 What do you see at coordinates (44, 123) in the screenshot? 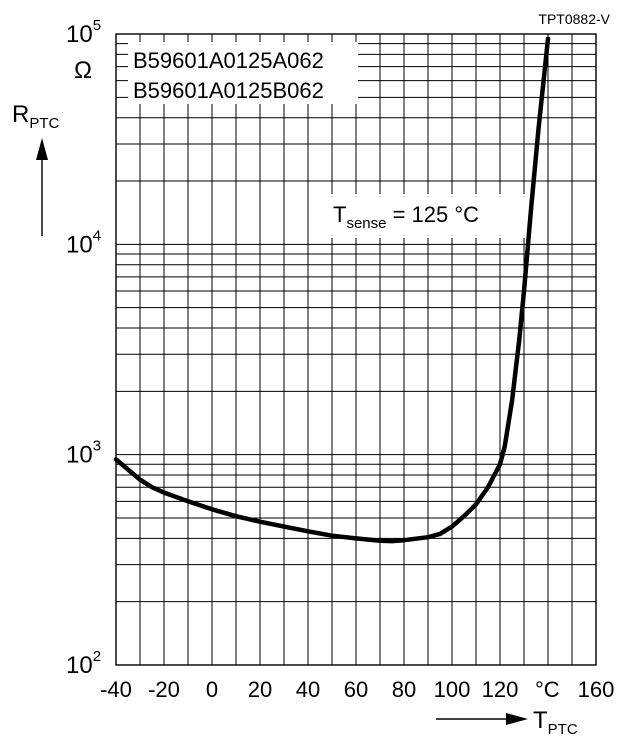
I see `y-axis-label-sub: PTC` at bounding box center [44, 123].